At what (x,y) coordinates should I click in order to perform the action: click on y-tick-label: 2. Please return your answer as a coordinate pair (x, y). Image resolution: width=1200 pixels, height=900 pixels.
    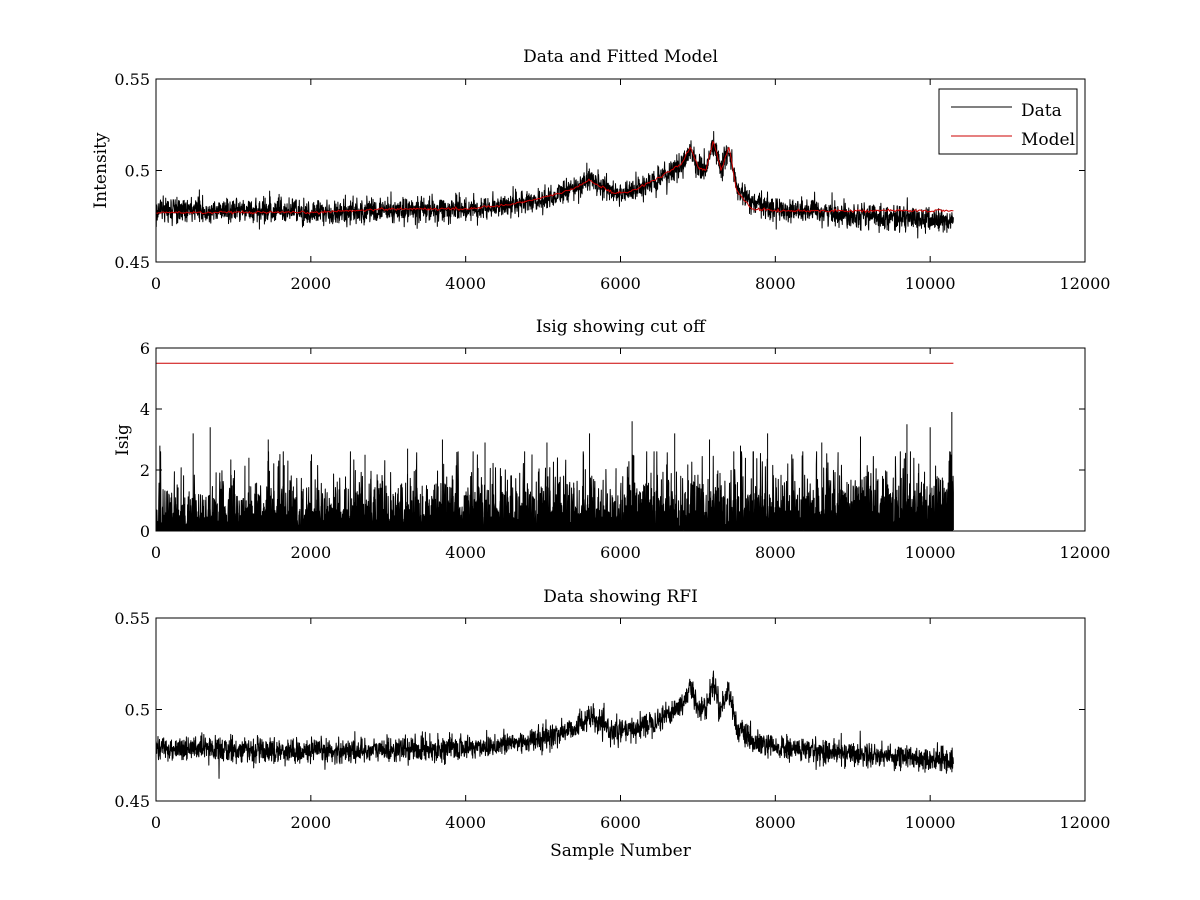
    Looking at the image, I should click on (145, 470).